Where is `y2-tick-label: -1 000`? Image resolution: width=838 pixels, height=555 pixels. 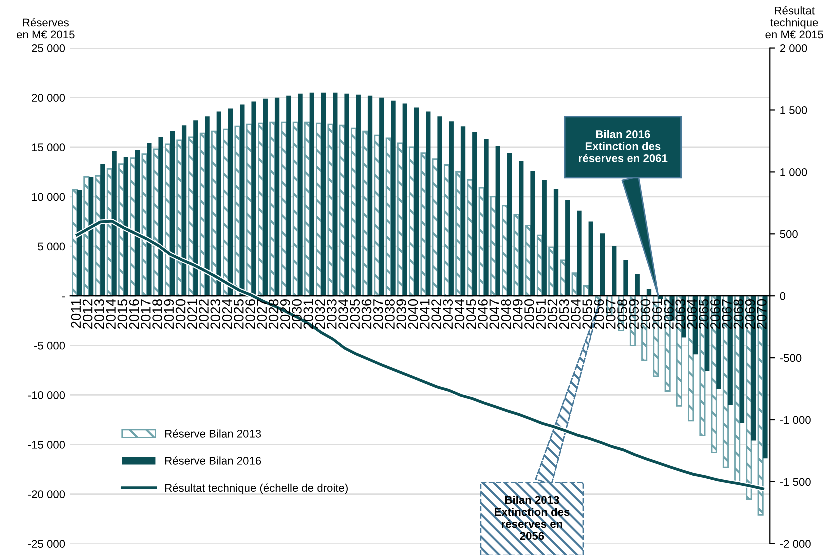 y2-tick-label: -1 000 is located at coordinates (795, 420).